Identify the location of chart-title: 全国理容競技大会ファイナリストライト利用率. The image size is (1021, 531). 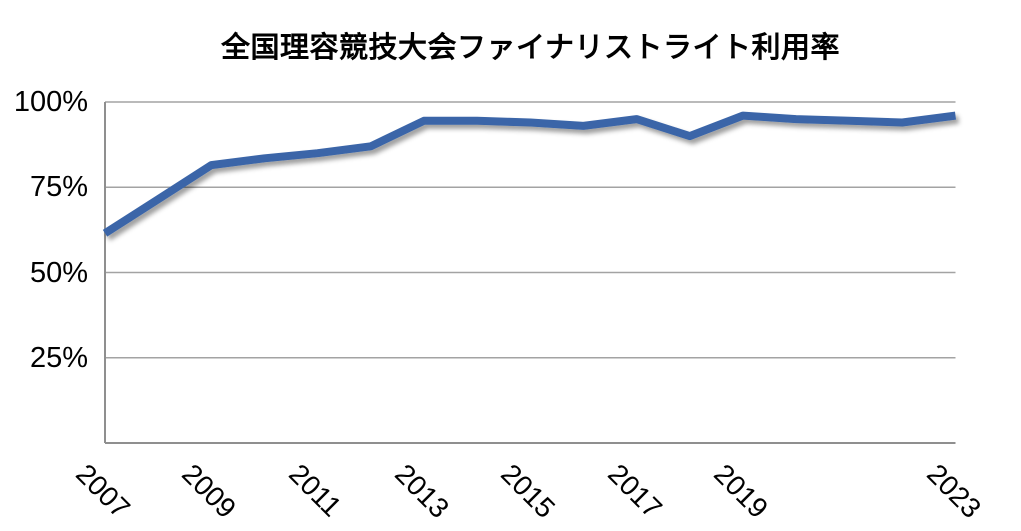
(530, 48).